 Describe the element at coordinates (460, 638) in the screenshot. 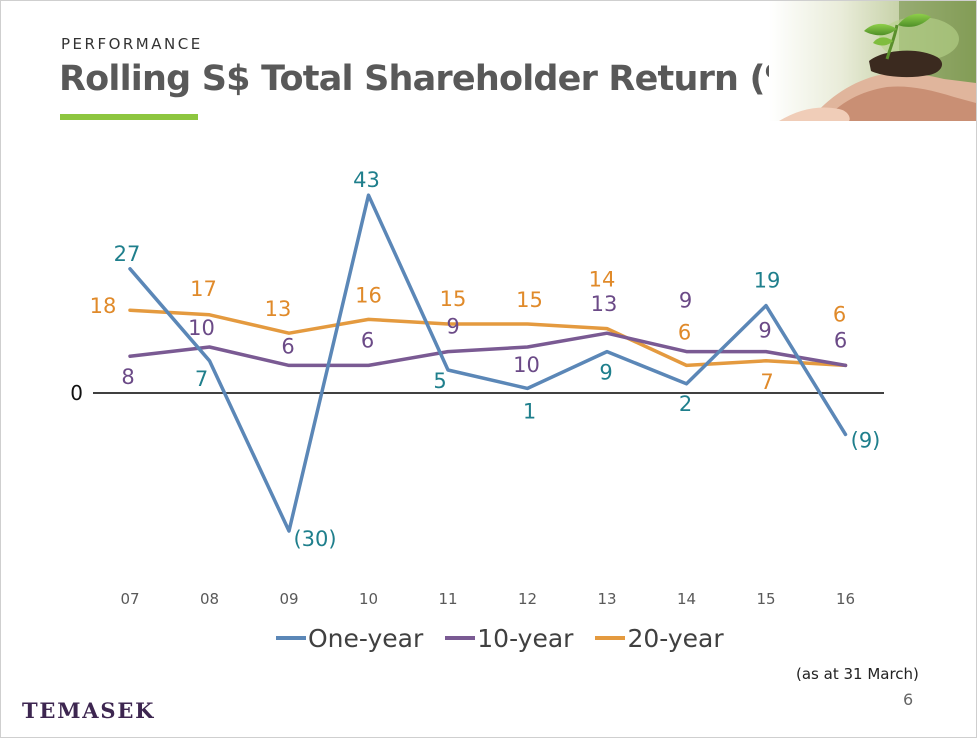

I see `legend-swatch-ten-year` at that location.